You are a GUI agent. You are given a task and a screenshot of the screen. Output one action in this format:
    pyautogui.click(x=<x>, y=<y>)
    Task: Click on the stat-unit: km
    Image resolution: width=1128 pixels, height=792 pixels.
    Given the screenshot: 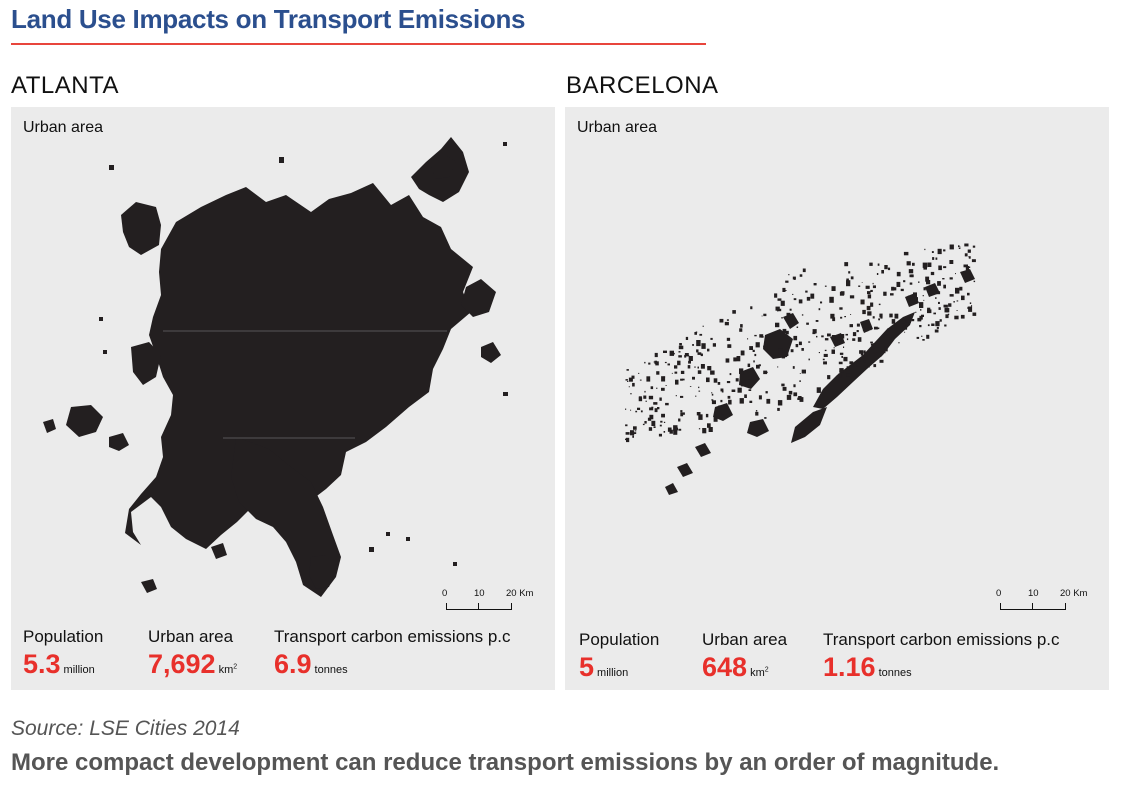 What is the action you would take?
    pyautogui.click(x=757, y=673)
    